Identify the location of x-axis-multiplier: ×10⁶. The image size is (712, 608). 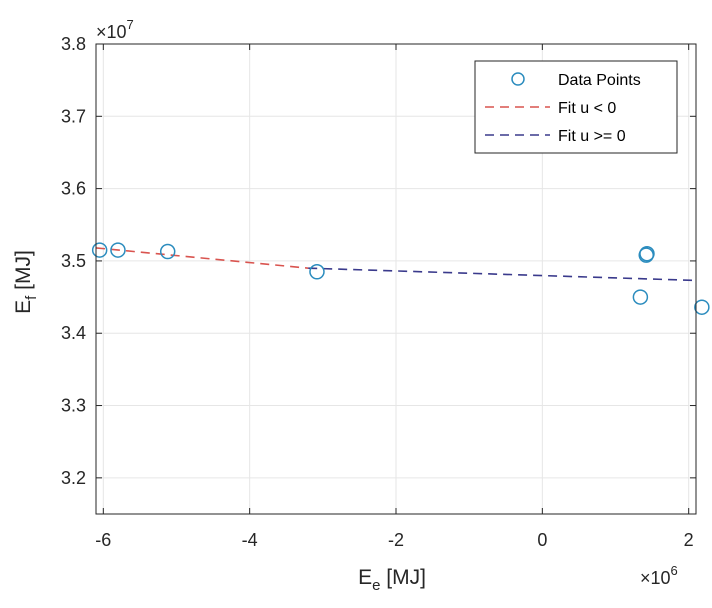
(659, 575).